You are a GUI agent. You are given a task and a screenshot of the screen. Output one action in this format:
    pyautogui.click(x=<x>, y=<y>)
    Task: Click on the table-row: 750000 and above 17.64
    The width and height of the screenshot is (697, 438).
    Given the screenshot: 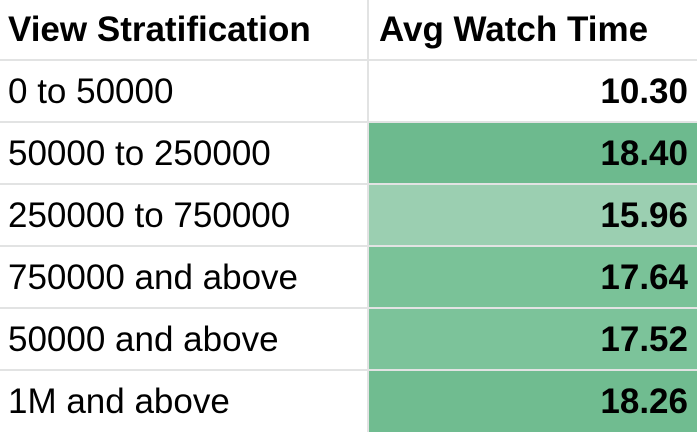 What is the action you would take?
    pyautogui.click(x=348, y=277)
    